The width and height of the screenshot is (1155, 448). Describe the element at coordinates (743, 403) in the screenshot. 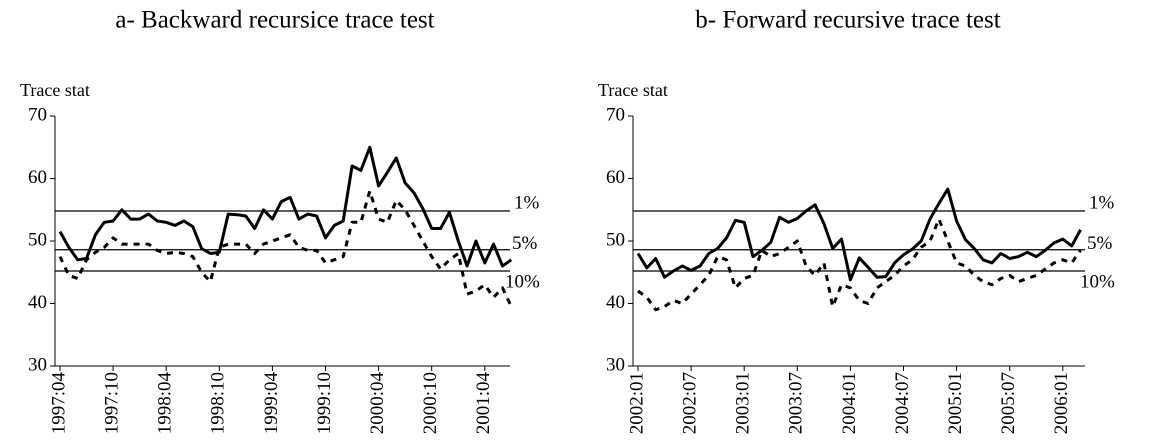

I see `x-tick-label: 2003:01` at that location.